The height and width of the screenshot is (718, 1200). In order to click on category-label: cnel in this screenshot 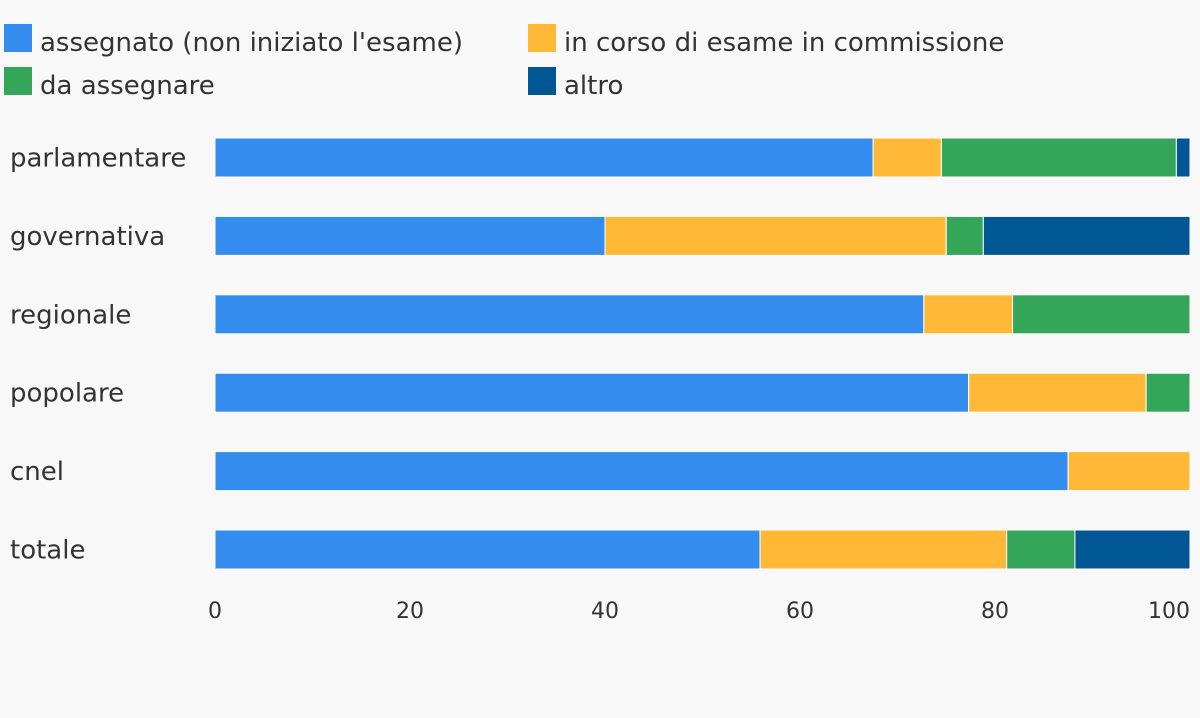, I will do `click(37, 472)`.